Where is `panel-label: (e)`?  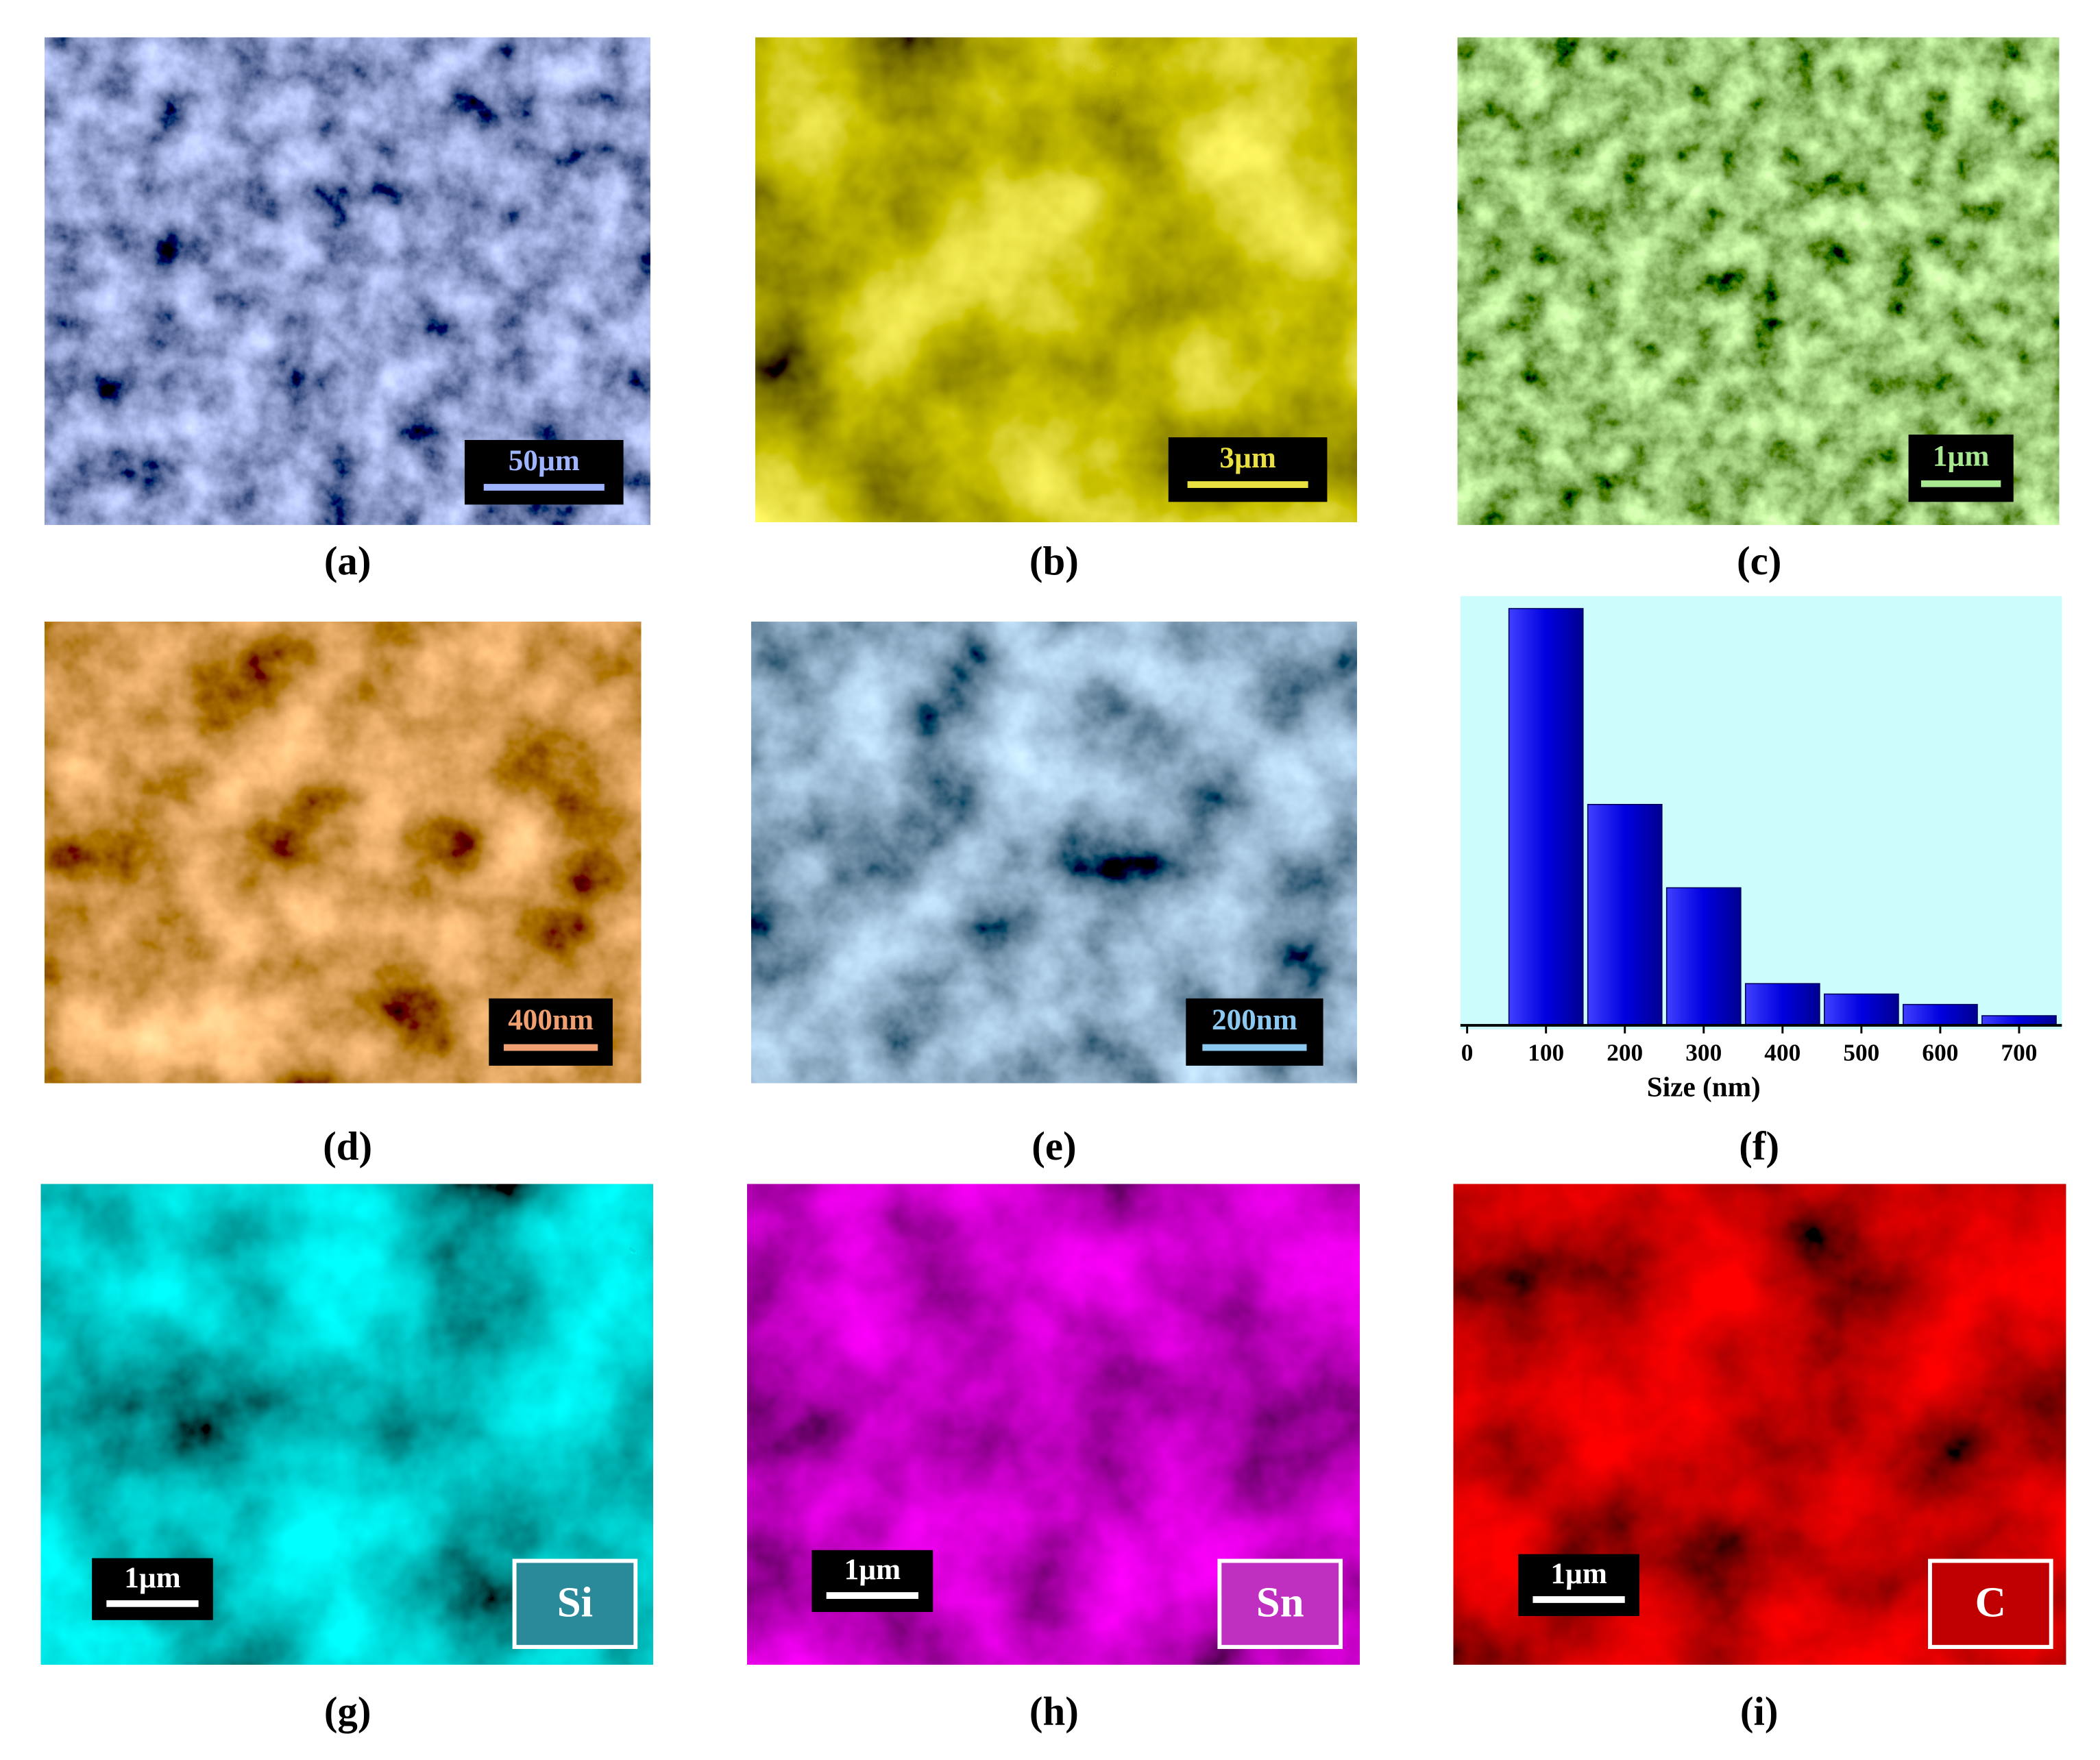 panel-label: (e) is located at coordinates (1054, 1146).